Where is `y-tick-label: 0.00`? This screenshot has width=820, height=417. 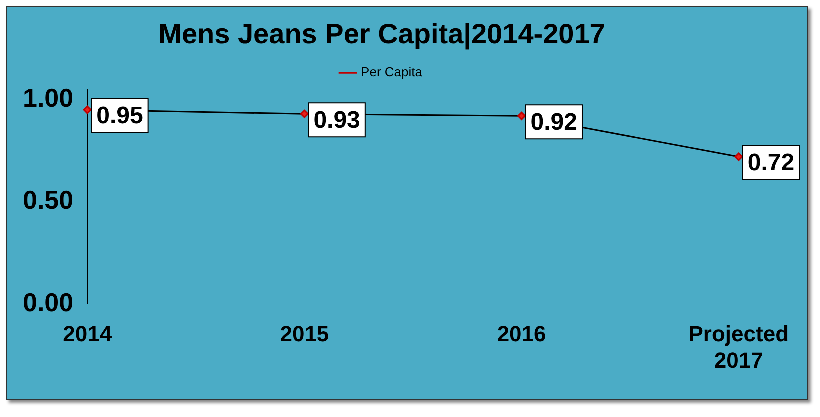
y-tick-label: 0.00 is located at coordinates (48, 302).